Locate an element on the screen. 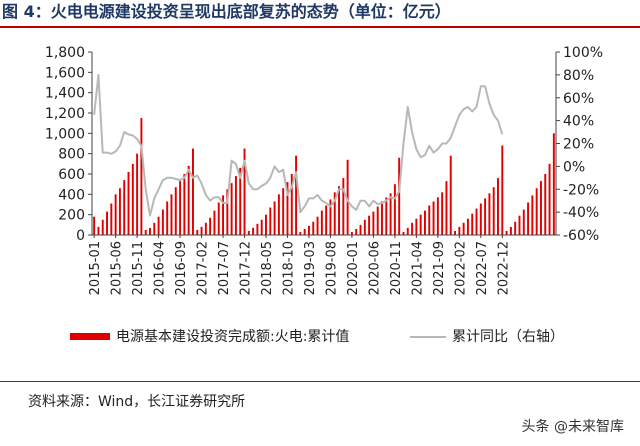 The height and width of the screenshot is (446, 640). legend-bar-label: 电源基本建设投资完成额:火电:累计值 is located at coordinates (232, 336).